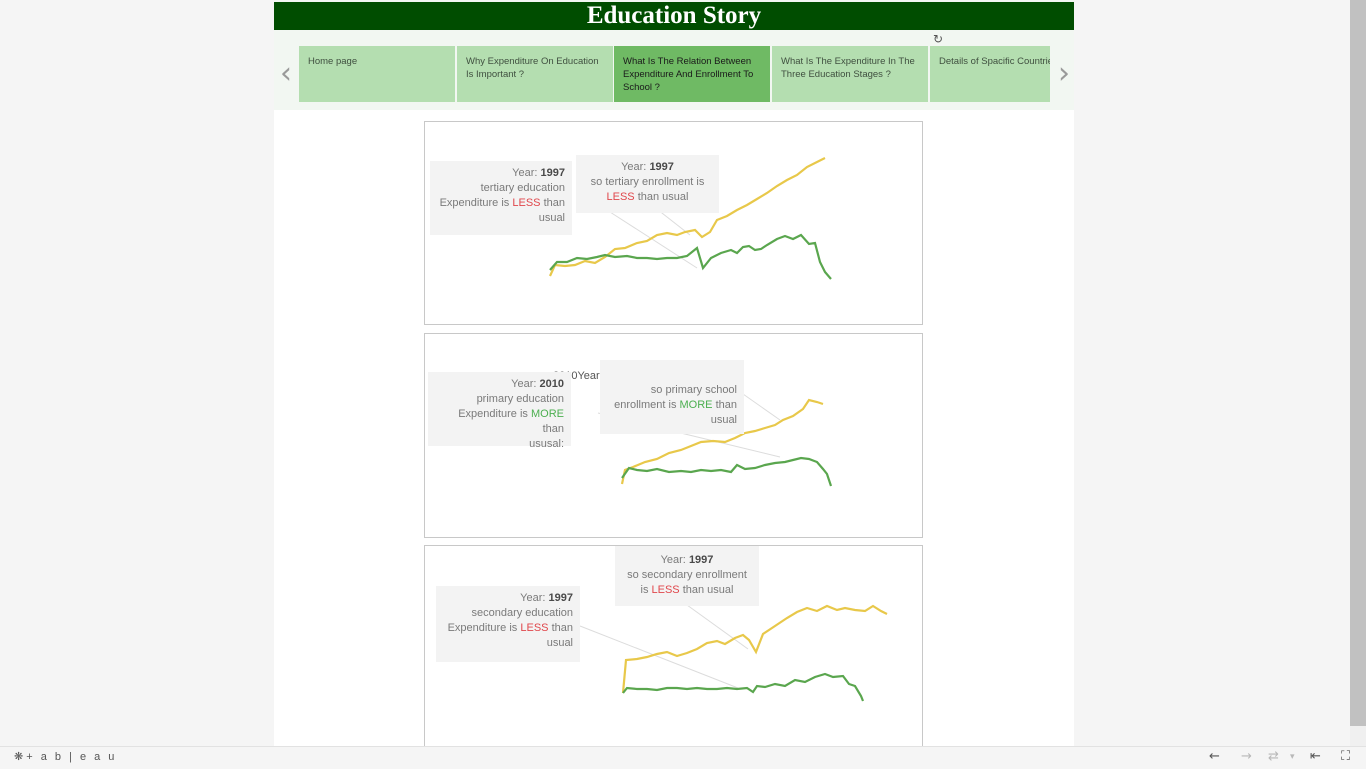 This screenshot has width=1366, height=769. Describe the element at coordinates (1346, 756) in the screenshot. I see `fullscreen-icon: ⛶` at that location.